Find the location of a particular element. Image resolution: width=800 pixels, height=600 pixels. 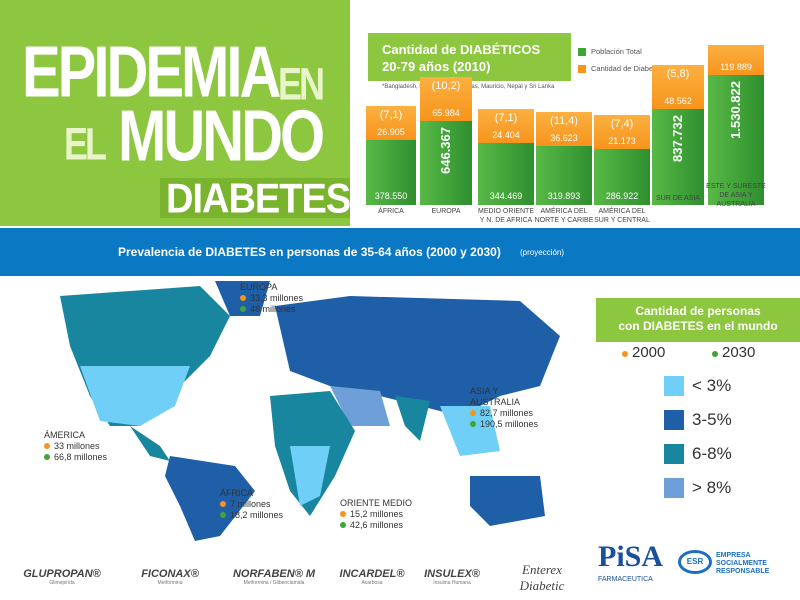

bar-group: (7,1) 24.404 344.469 is located at coordinates (506, 157).